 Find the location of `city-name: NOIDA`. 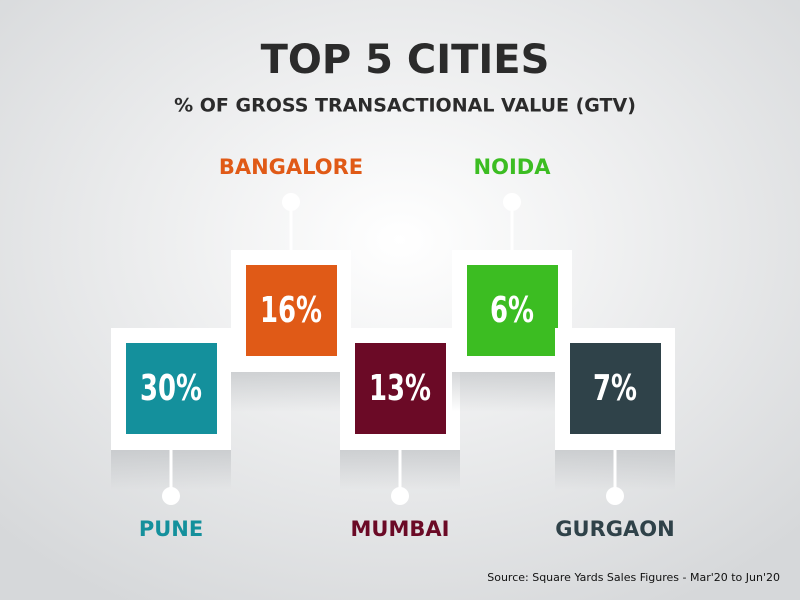

city-name: NOIDA is located at coordinates (513, 167).